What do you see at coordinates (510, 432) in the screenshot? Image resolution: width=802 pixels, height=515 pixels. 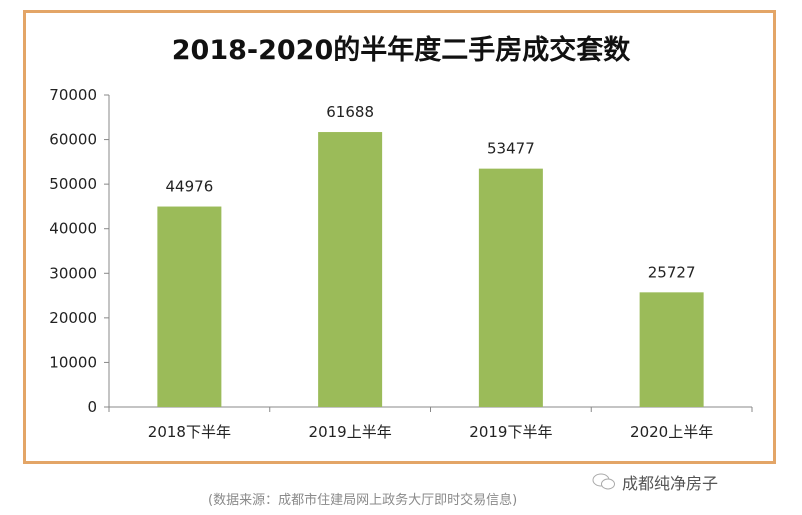 I see `x-tick-label: 2019下半年` at bounding box center [510, 432].